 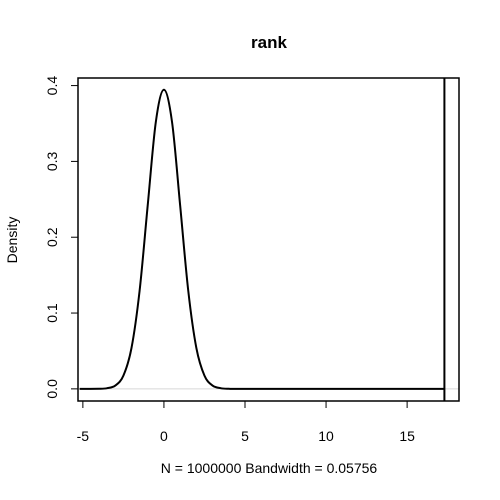 I want to click on x-tick-label: -5, so click(x=83, y=436).